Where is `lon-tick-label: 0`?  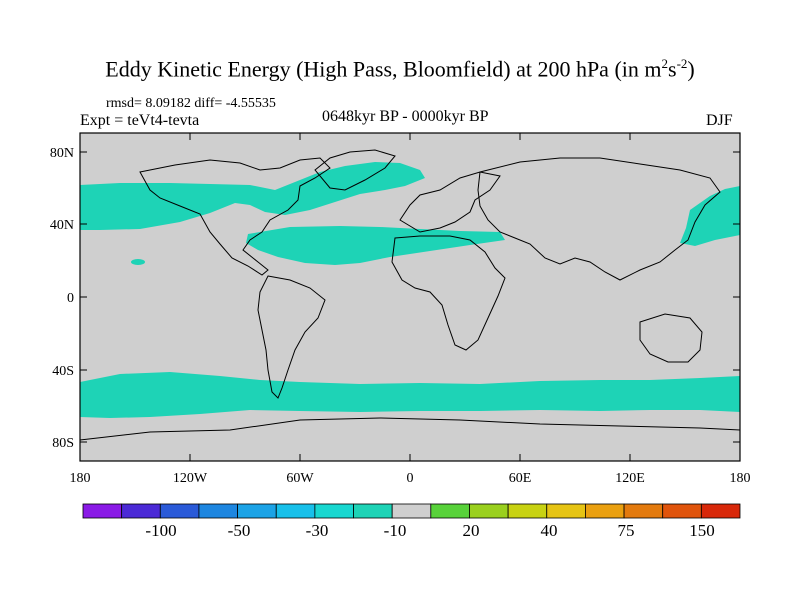
lon-tick-label: 0 is located at coordinates (410, 478).